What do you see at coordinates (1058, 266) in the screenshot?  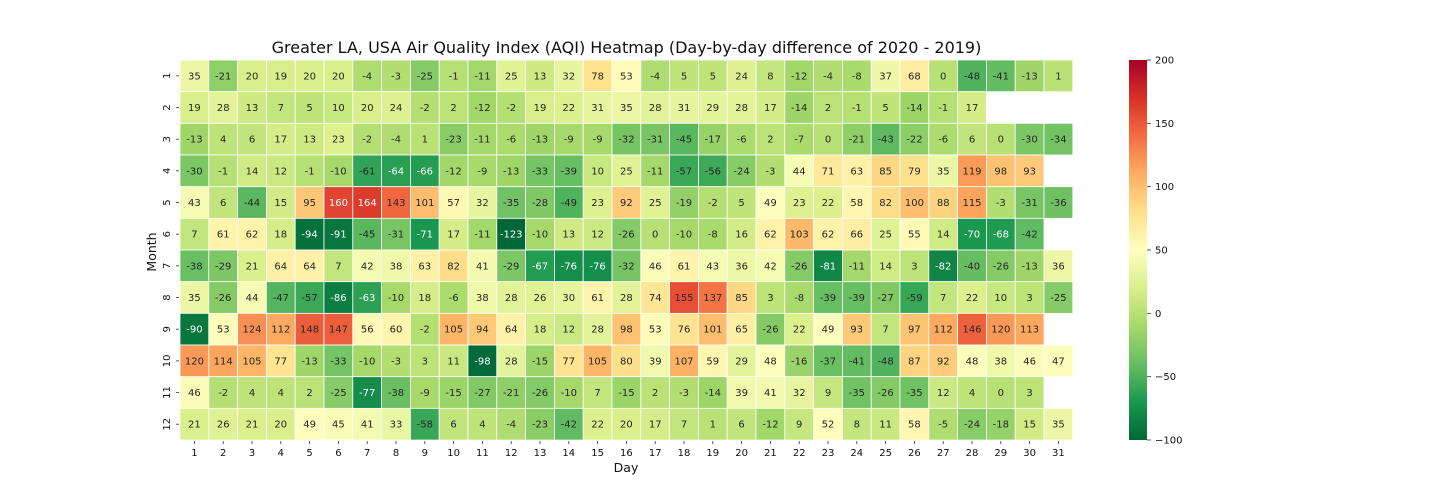 I see `cell-value-label: 36` at bounding box center [1058, 266].